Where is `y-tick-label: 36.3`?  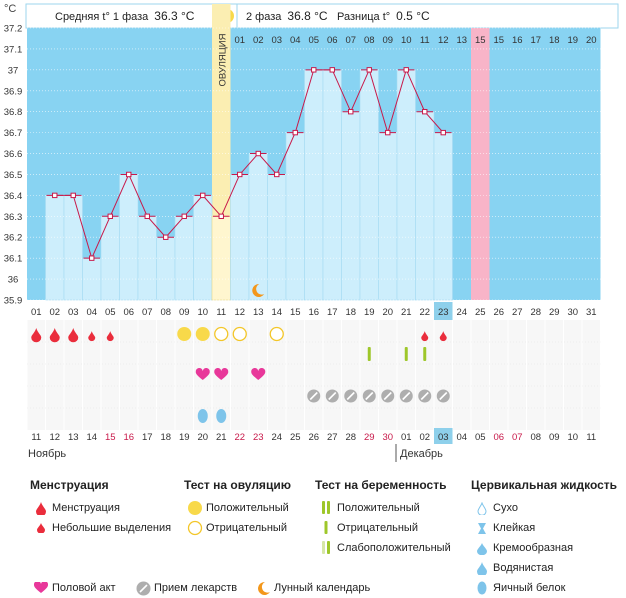 y-tick-label: 36.3 is located at coordinates (13, 217).